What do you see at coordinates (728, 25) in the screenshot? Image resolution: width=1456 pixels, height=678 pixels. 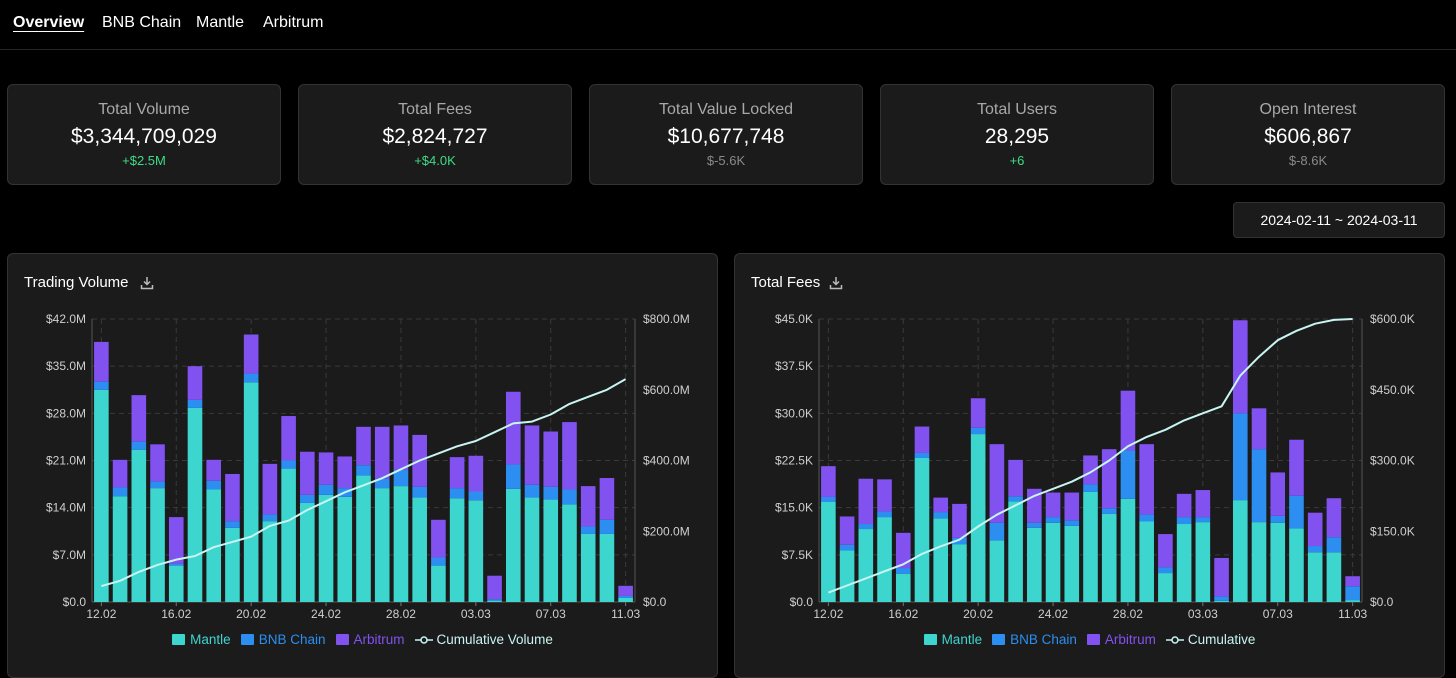 I see `top-nav: Overview BNB Chain Mantle Arbitrum` at bounding box center [728, 25].